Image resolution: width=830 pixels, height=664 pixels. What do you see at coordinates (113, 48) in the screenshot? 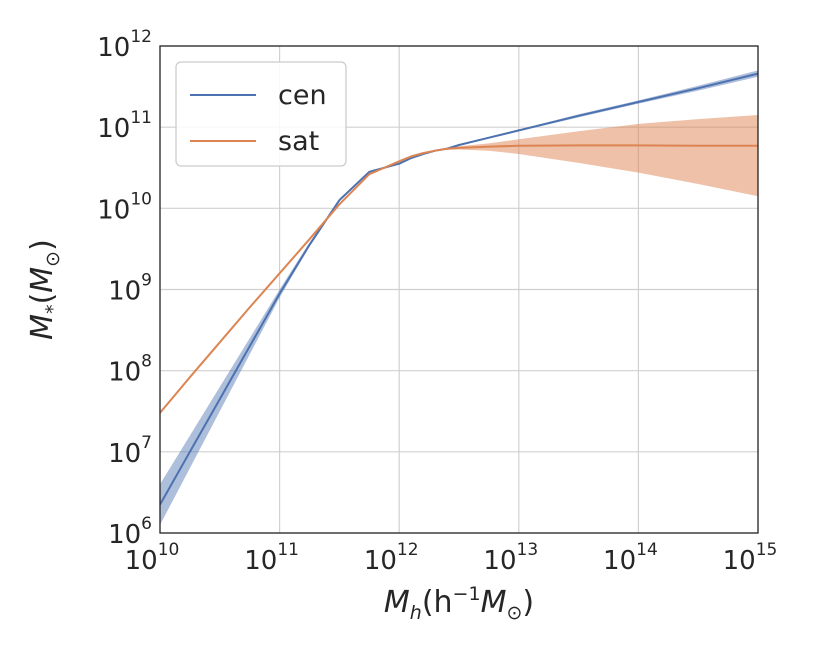
I see `y-tick-base-6: 10` at bounding box center [113, 48].